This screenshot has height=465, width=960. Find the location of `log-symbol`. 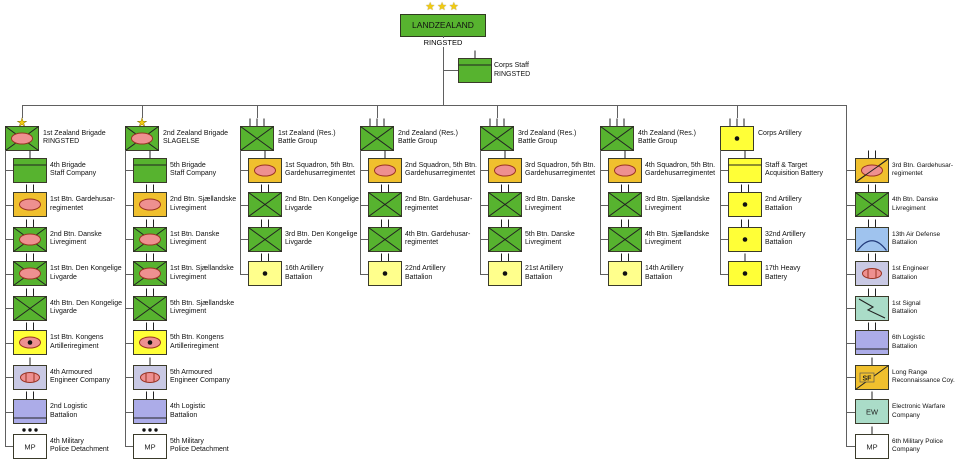

log-symbol is located at coordinates (872, 338).